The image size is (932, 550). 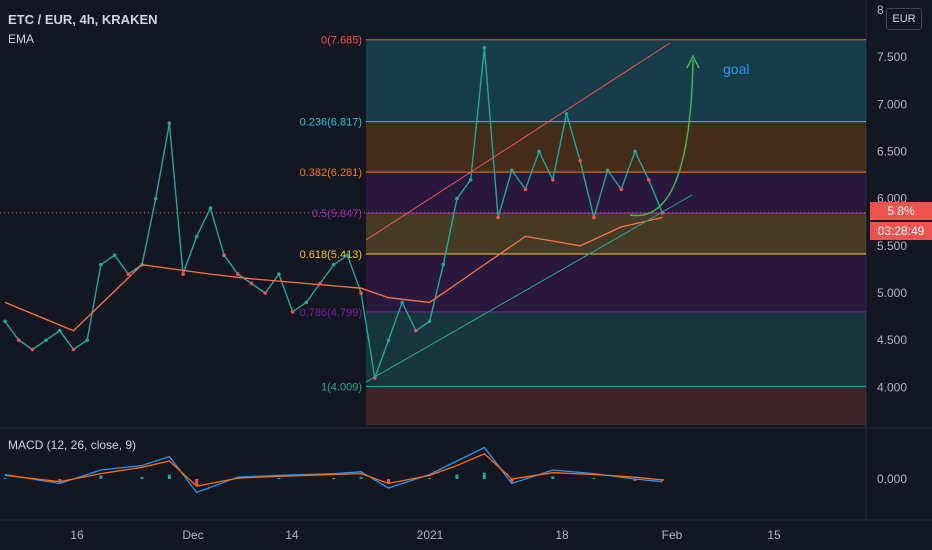 I want to click on channel-upper-line, so click(x=518, y=141).